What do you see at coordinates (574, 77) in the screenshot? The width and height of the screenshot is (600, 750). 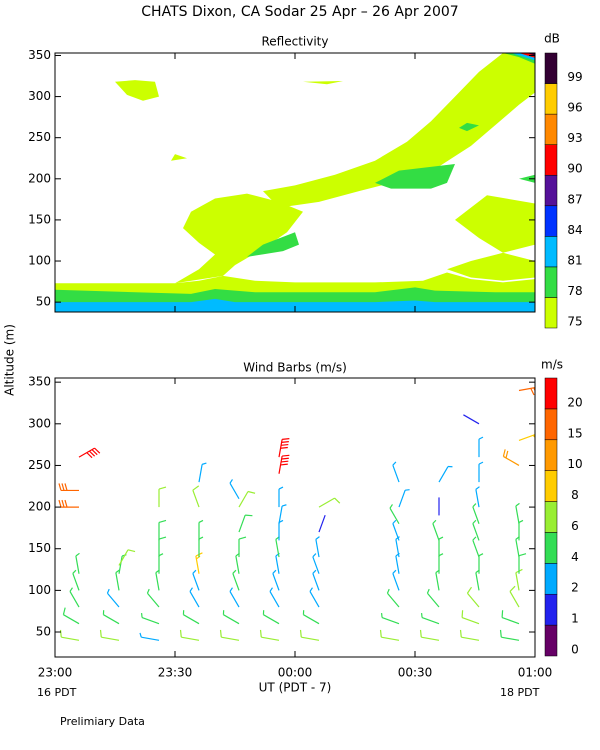 I see `colorbar-tick-label: 99` at bounding box center [574, 77].